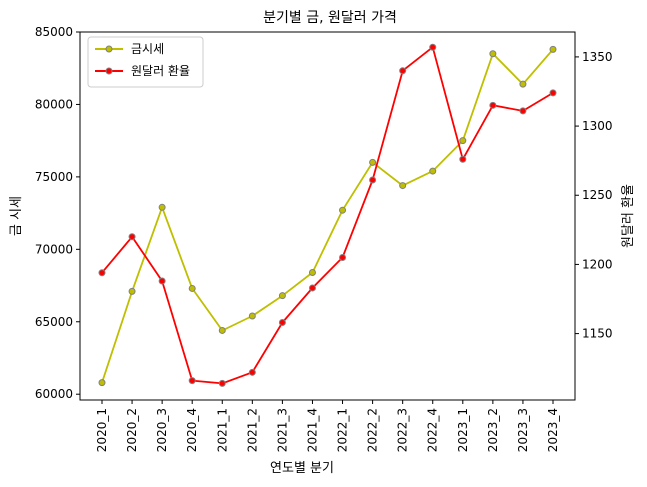 The height and width of the screenshot is (487, 647). What do you see at coordinates (403, 430) in the screenshot?
I see `x-tick-label: 2022_3` at bounding box center [403, 430].